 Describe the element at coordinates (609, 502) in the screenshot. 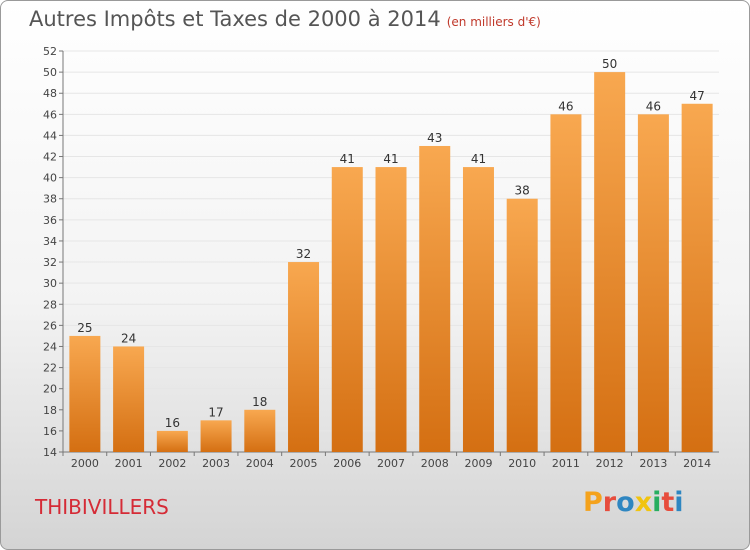

I see `logo-letter: r` at that location.